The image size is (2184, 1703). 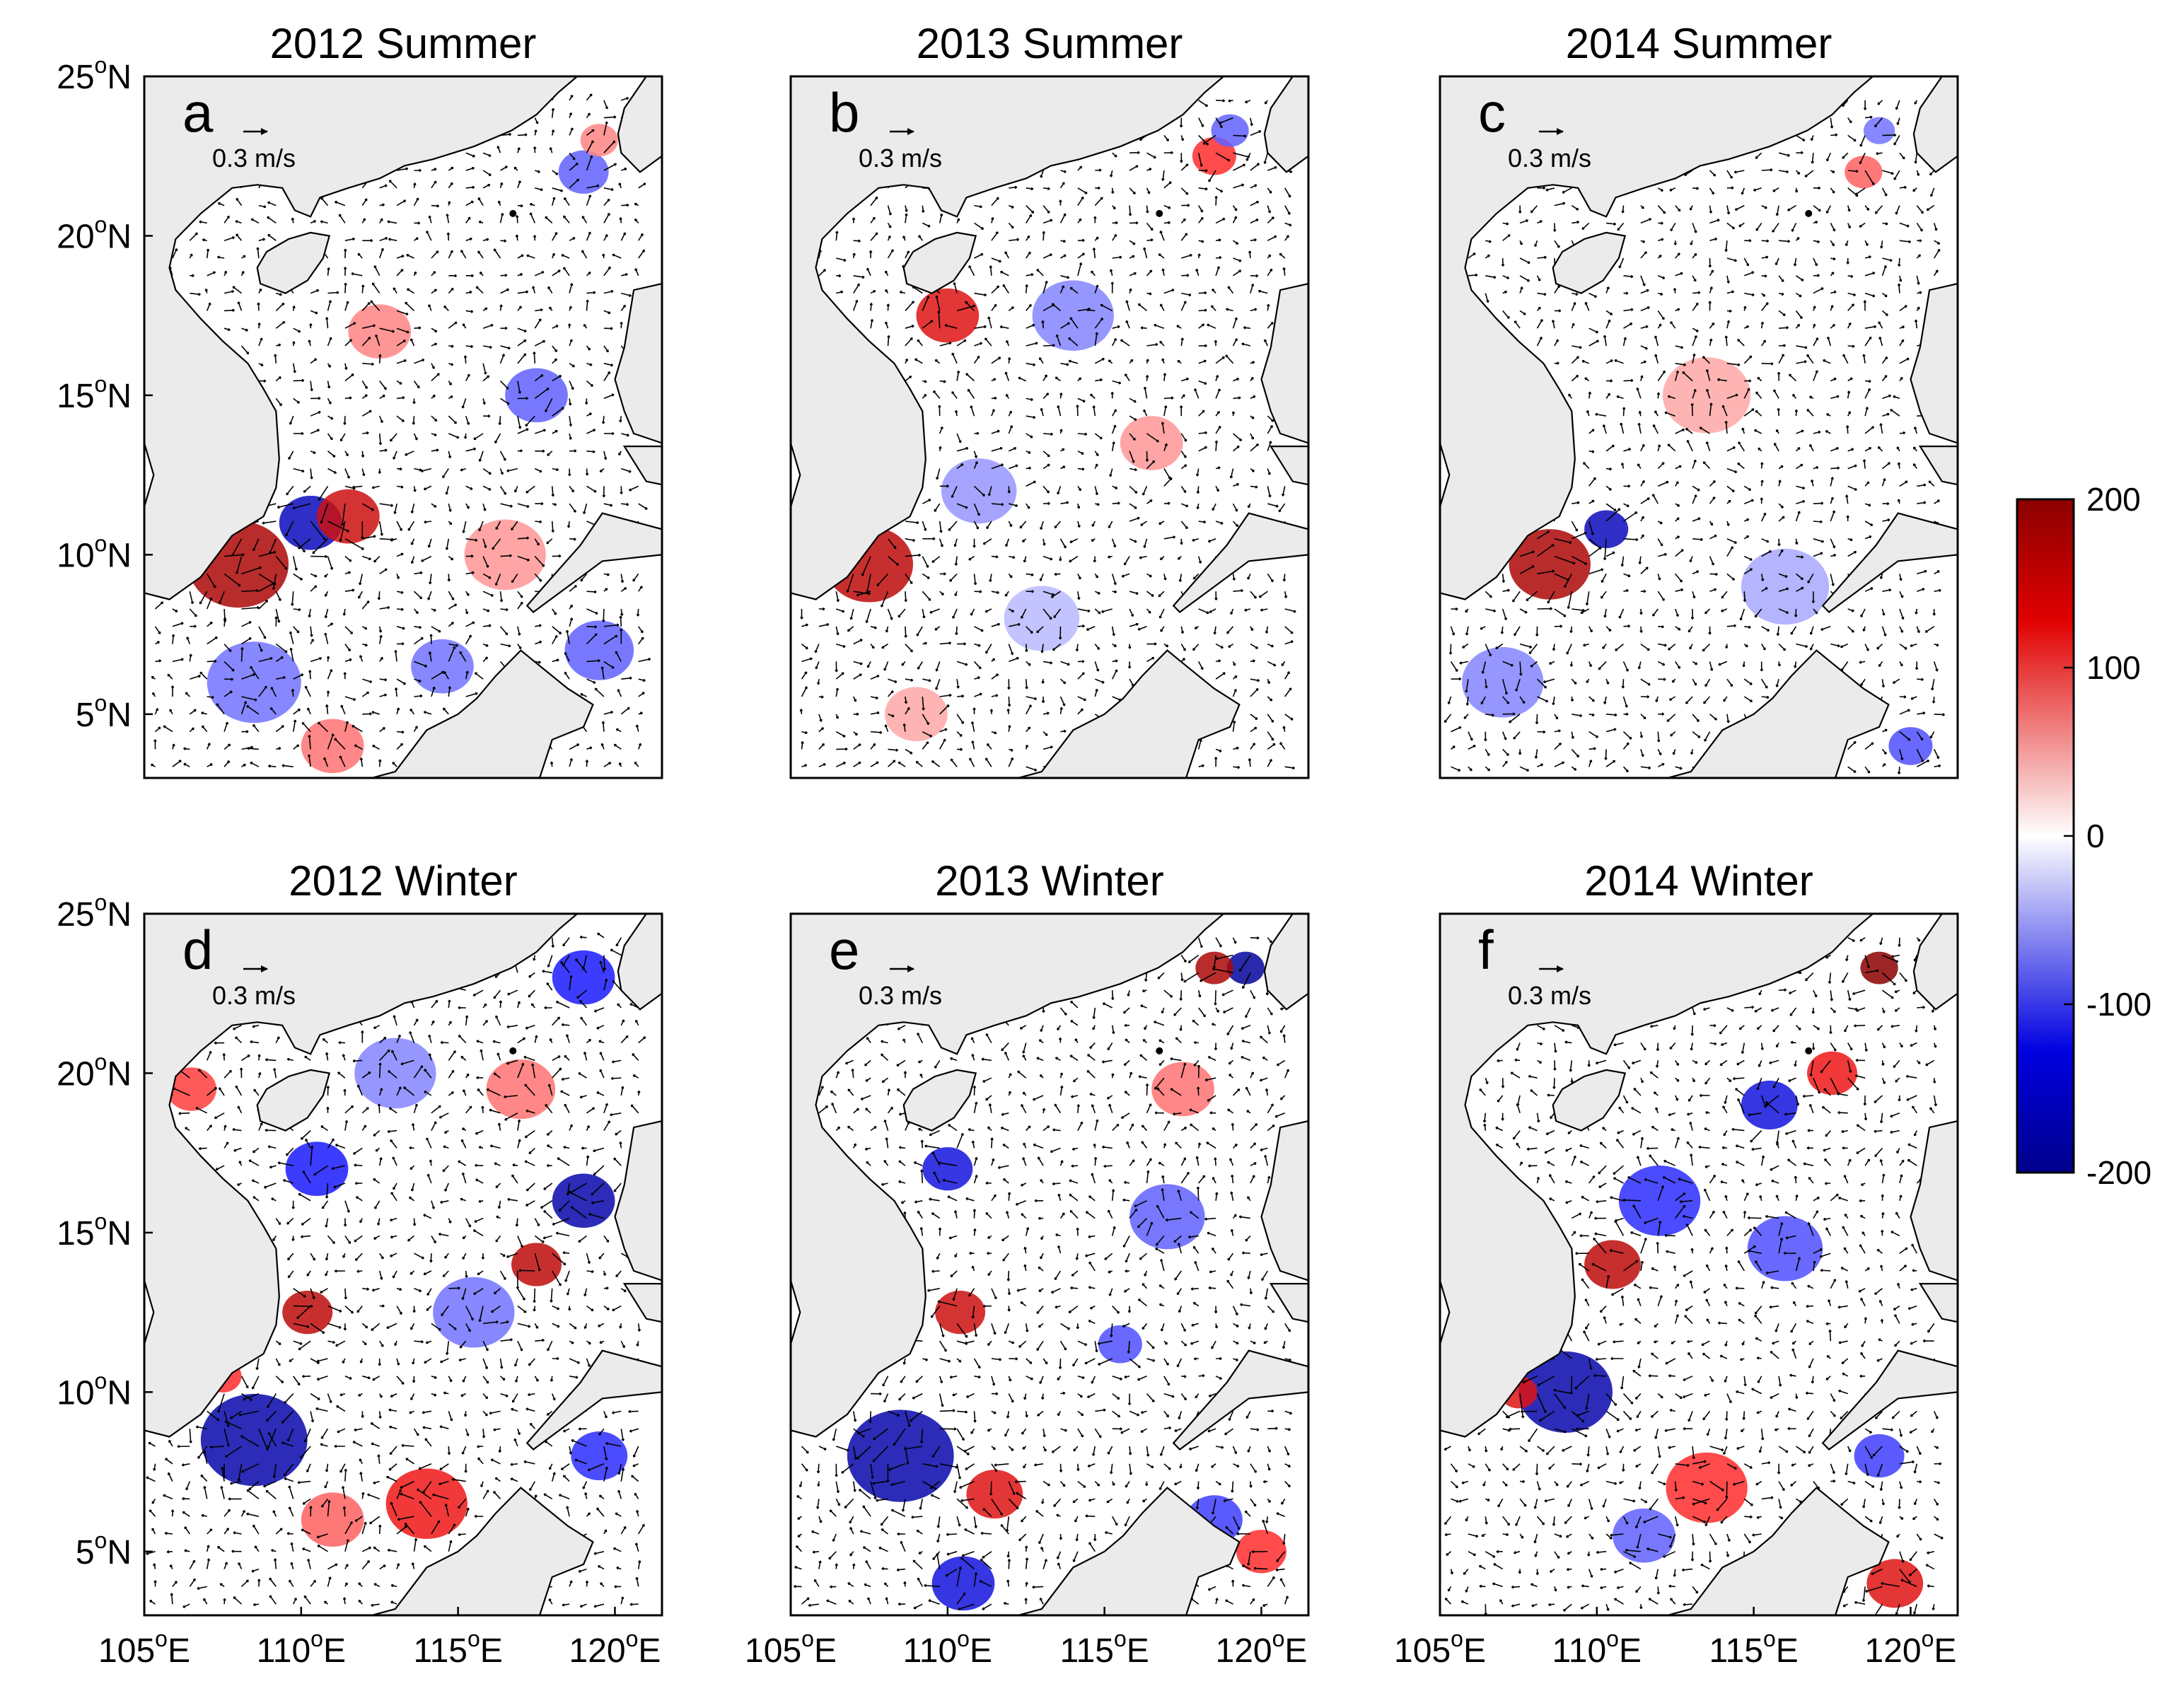 I want to click on panel-title: 2012 Winter, so click(x=403, y=881).